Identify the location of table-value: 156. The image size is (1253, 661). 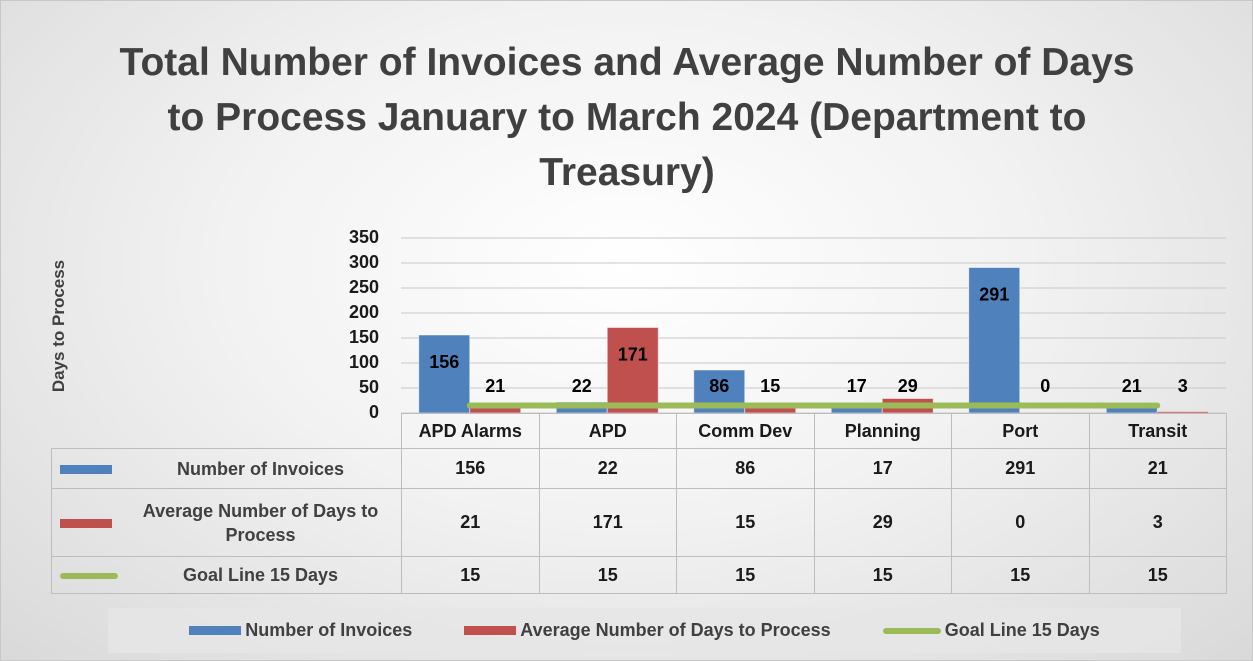
(470, 468).